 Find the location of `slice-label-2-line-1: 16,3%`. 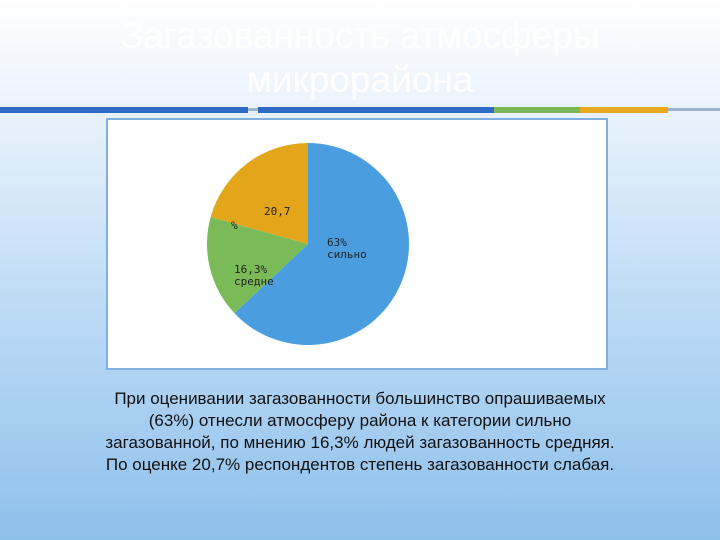

slice-label-2-line-1: 16,3% is located at coordinates (250, 269).